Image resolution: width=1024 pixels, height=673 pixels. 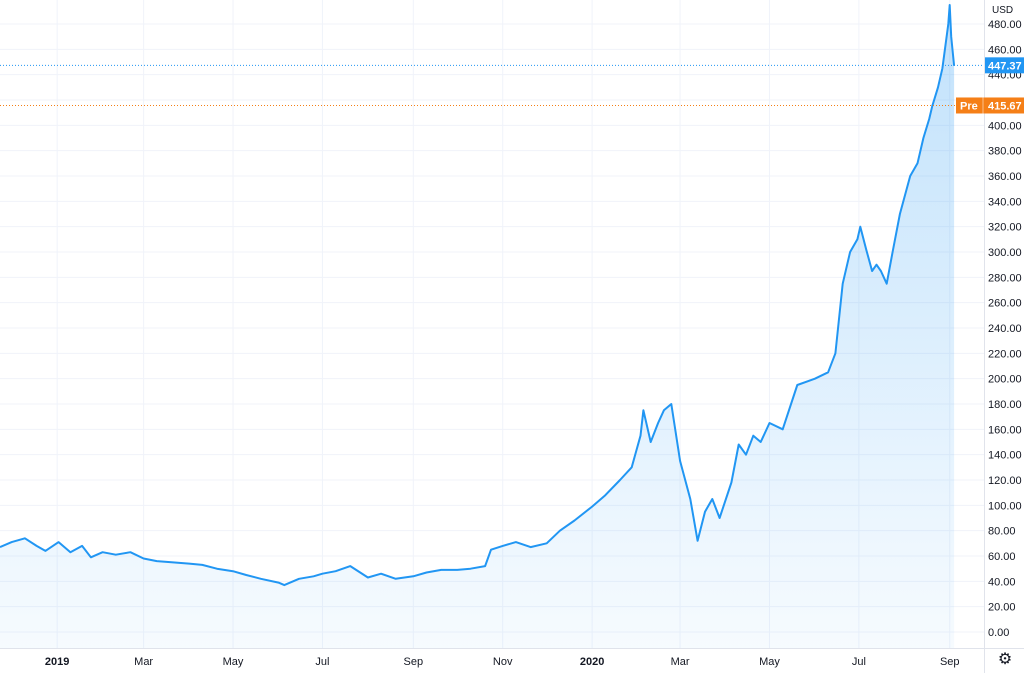 What do you see at coordinates (1005, 106) in the screenshot?
I see `pre-market-label: 415.67` at bounding box center [1005, 106].